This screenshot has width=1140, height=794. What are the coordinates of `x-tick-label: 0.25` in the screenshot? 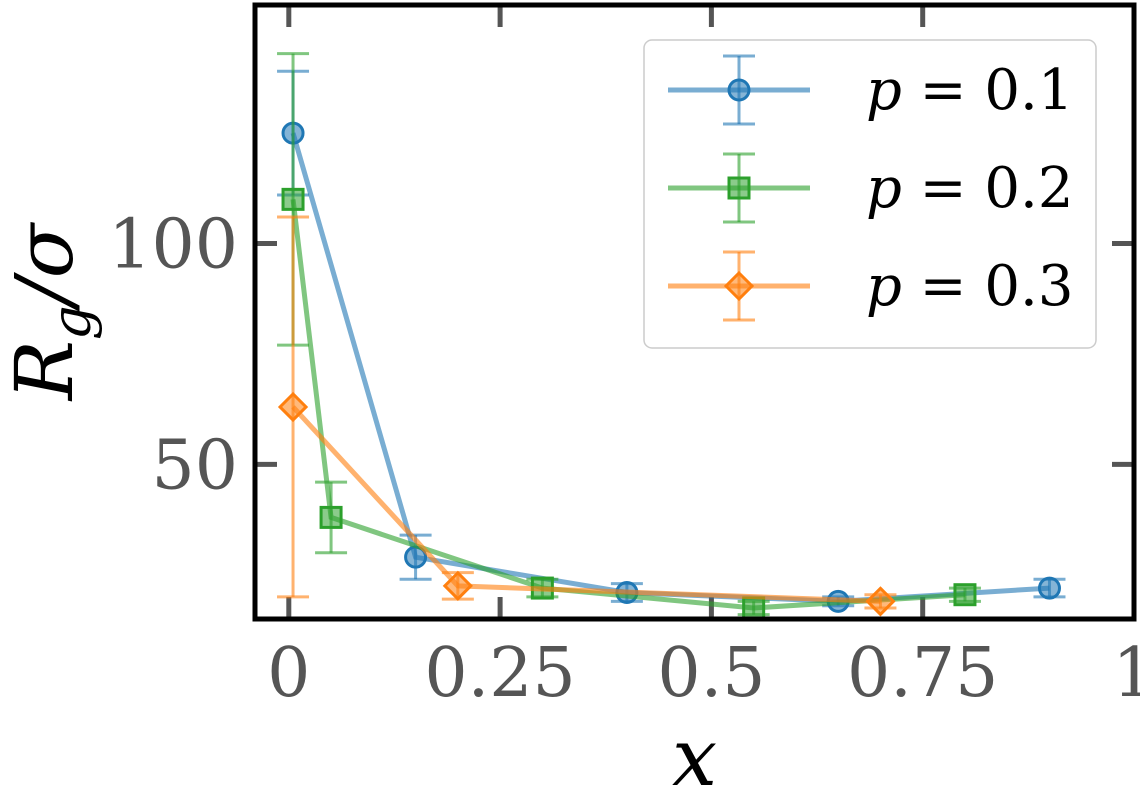 It's located at (499, 673).